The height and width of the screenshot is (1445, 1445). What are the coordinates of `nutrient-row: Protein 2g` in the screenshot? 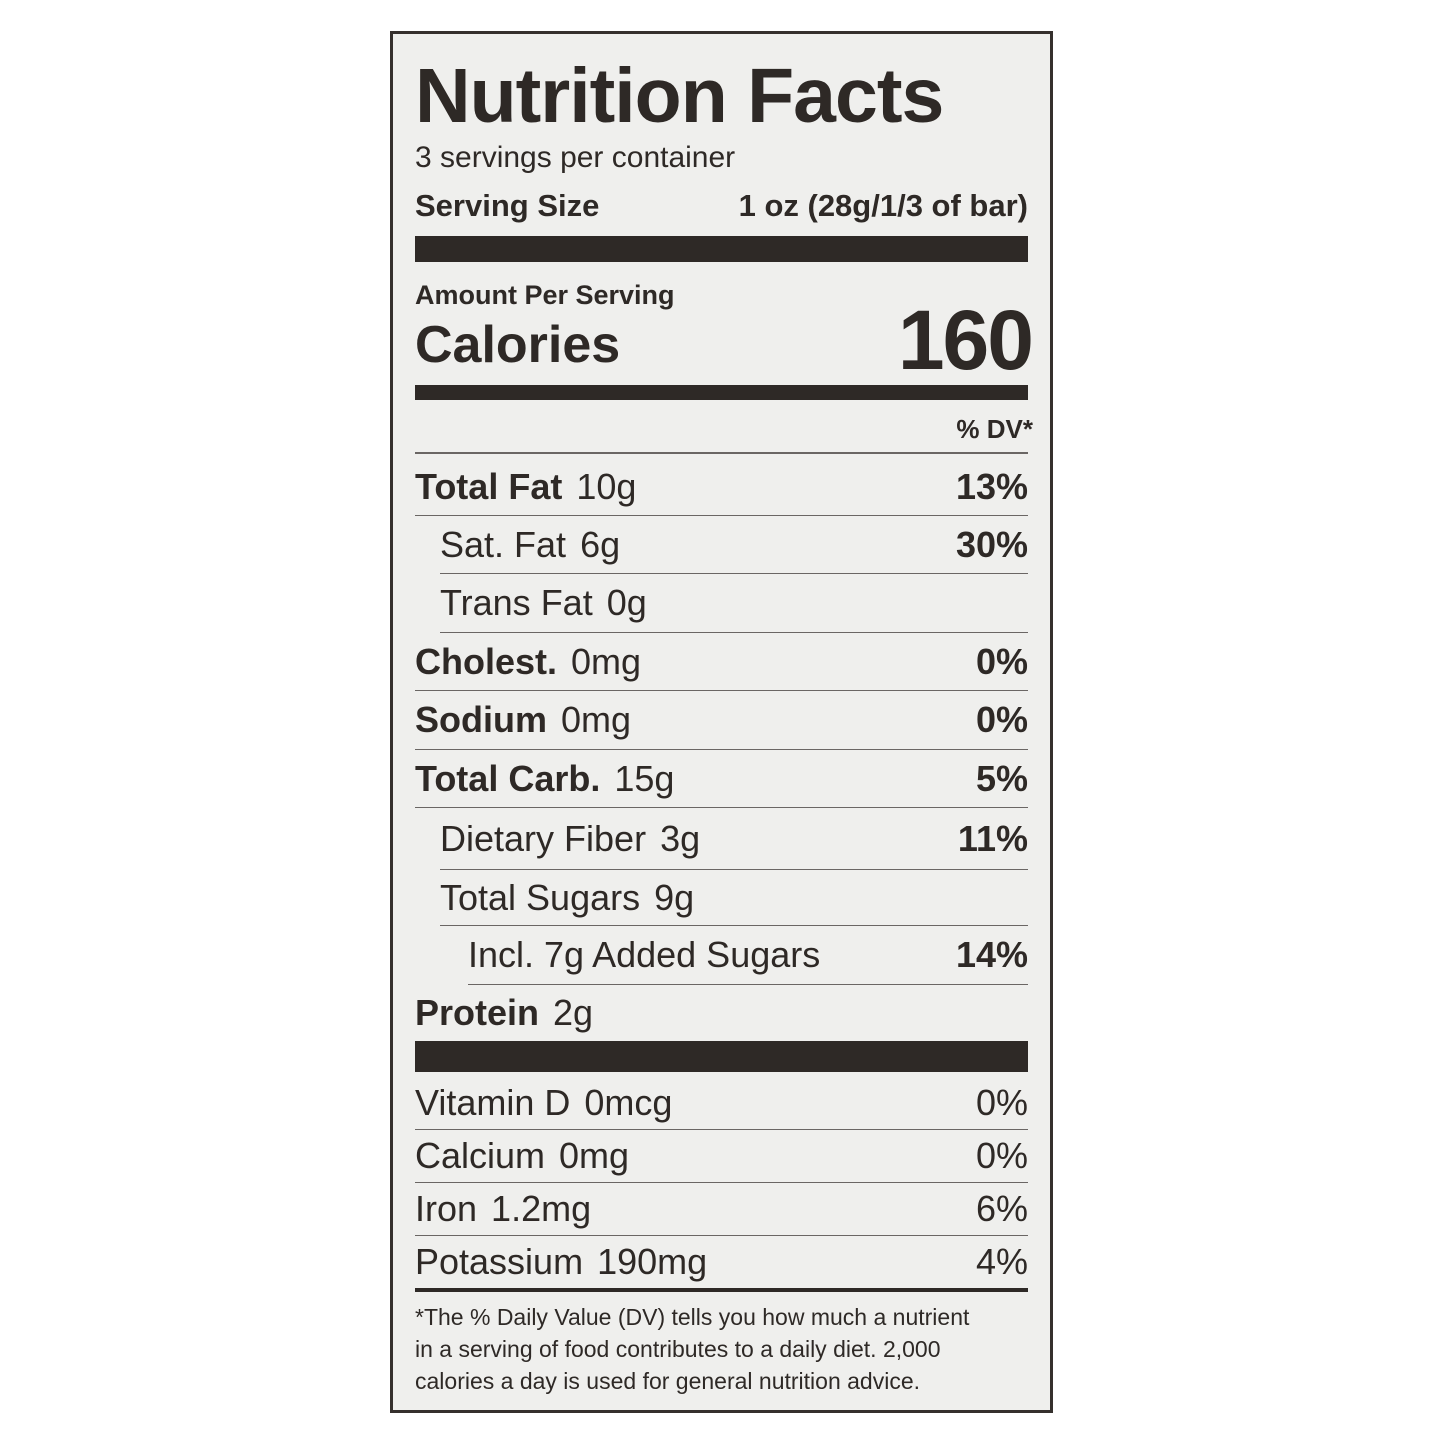 It's located at (721, 1013).